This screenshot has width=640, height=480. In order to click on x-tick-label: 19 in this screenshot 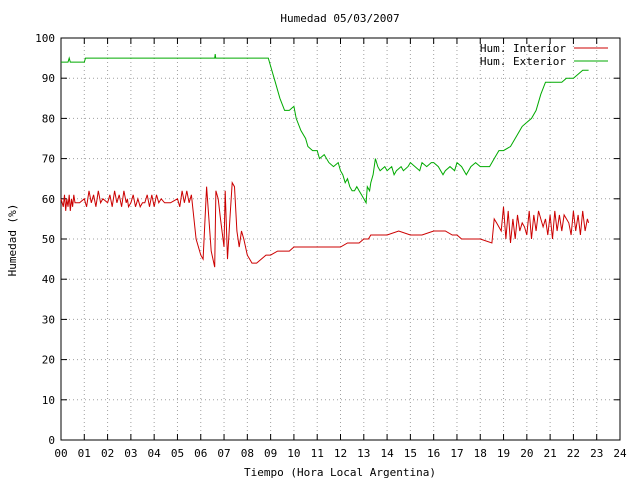, I will do `click(503, 453)`.